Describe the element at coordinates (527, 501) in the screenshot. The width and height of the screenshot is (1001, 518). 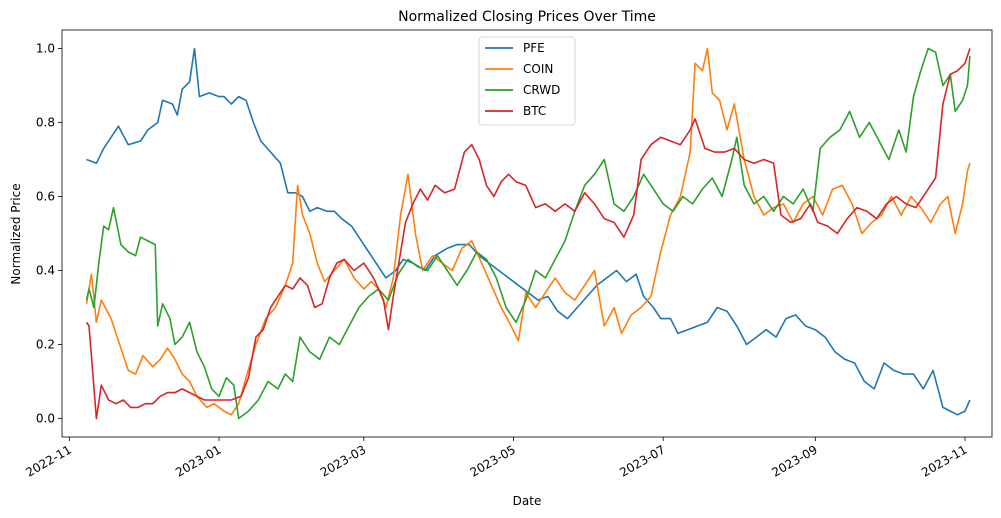
I see `x-axis-label: Date` at that location.